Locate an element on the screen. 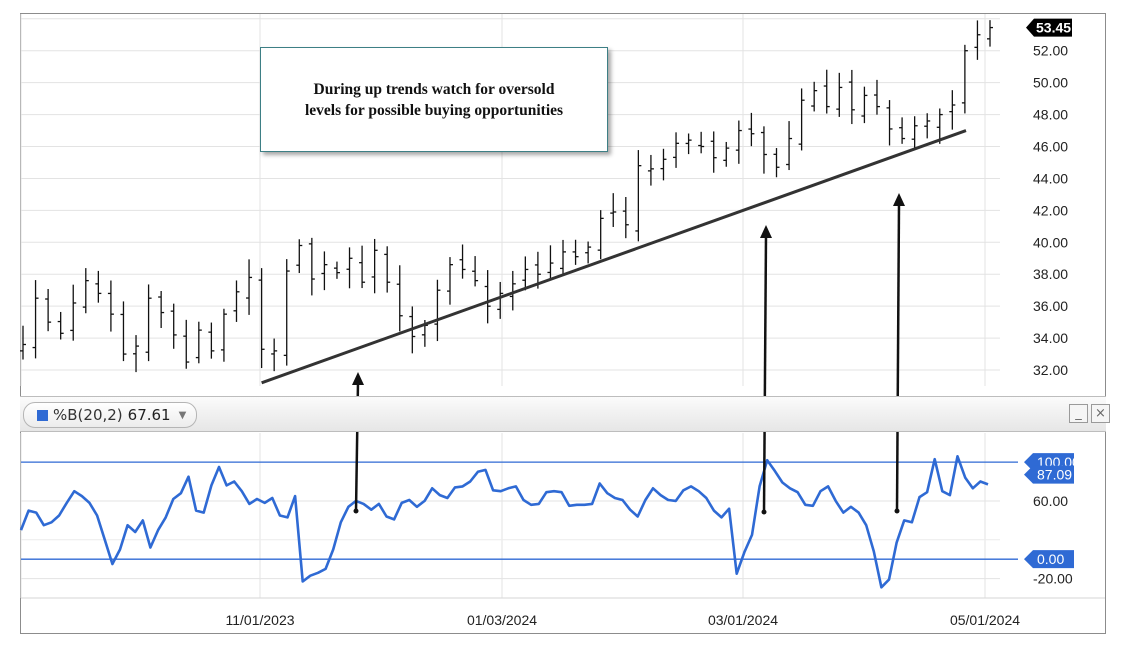 The height and width of the screenshot is (649, 1133). last-indicator-label: 87.09 is located at coordinates (1054, 475).